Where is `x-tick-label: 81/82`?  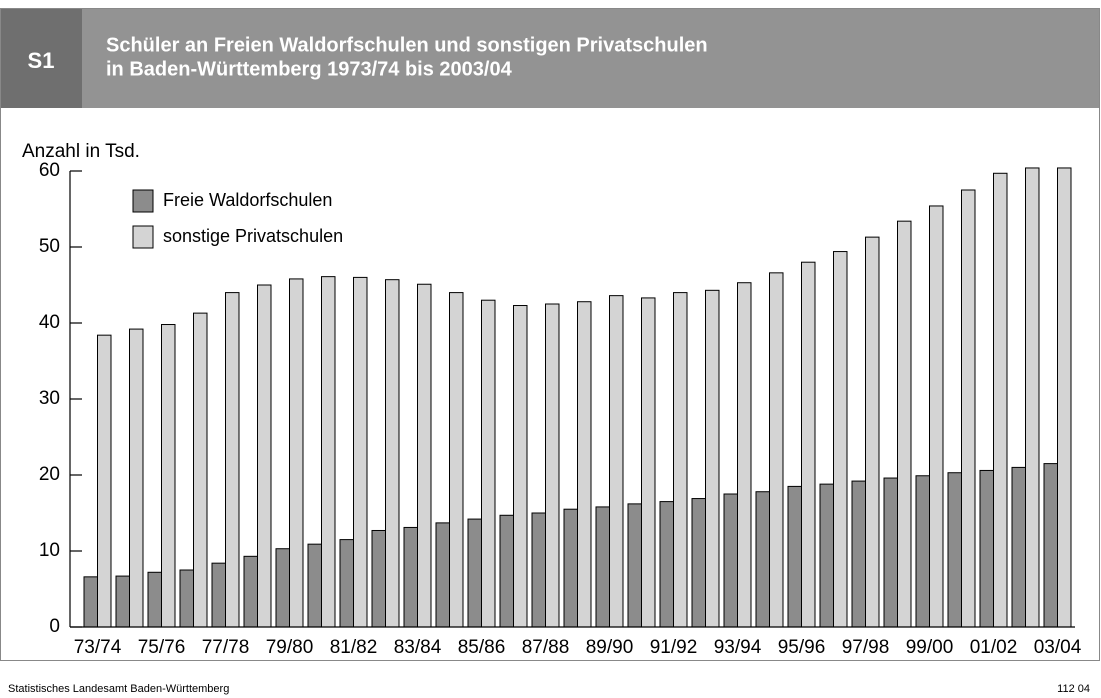
x-tick-label: 81/82 is located at coordinates (354, 647).